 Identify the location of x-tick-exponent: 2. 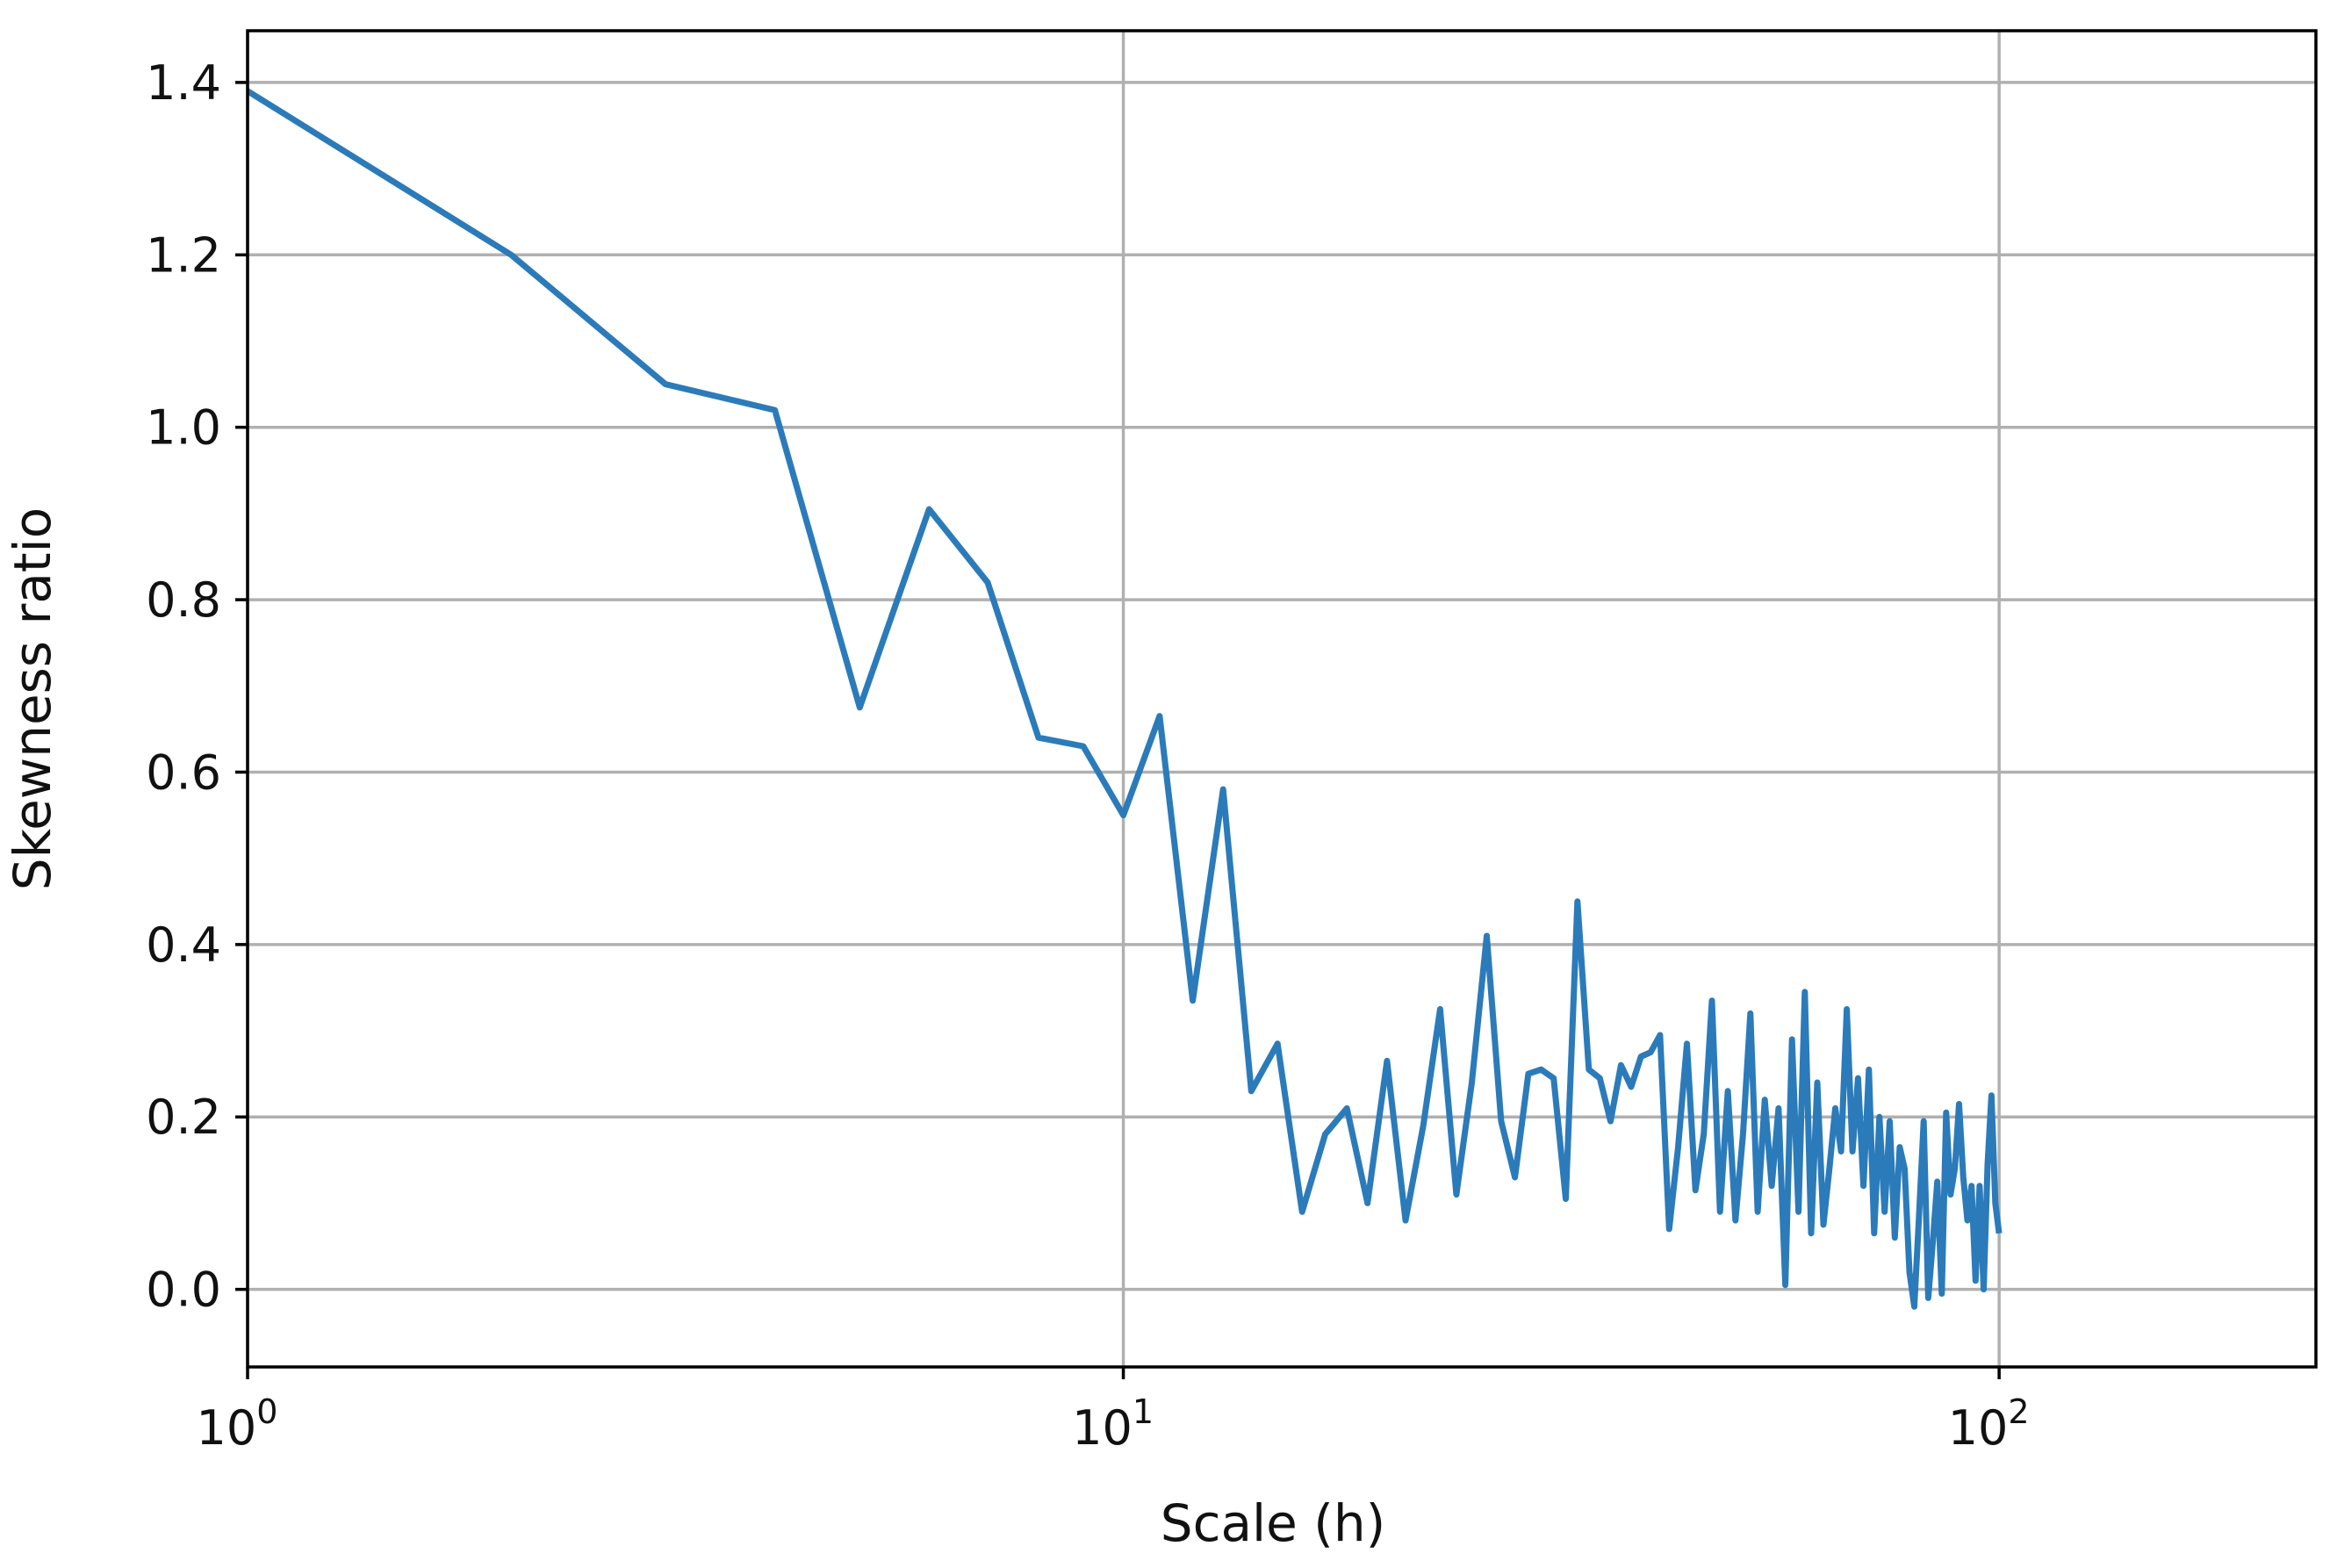
(2018, 1411).